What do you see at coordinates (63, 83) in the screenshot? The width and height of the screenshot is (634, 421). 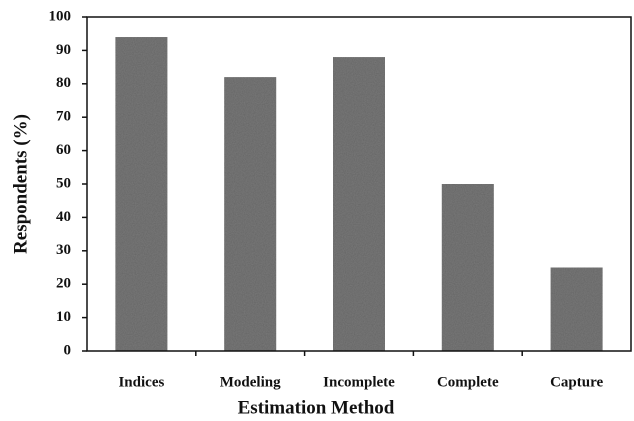 I see `y-tick-label: 80` at bounding box center [63, 83].